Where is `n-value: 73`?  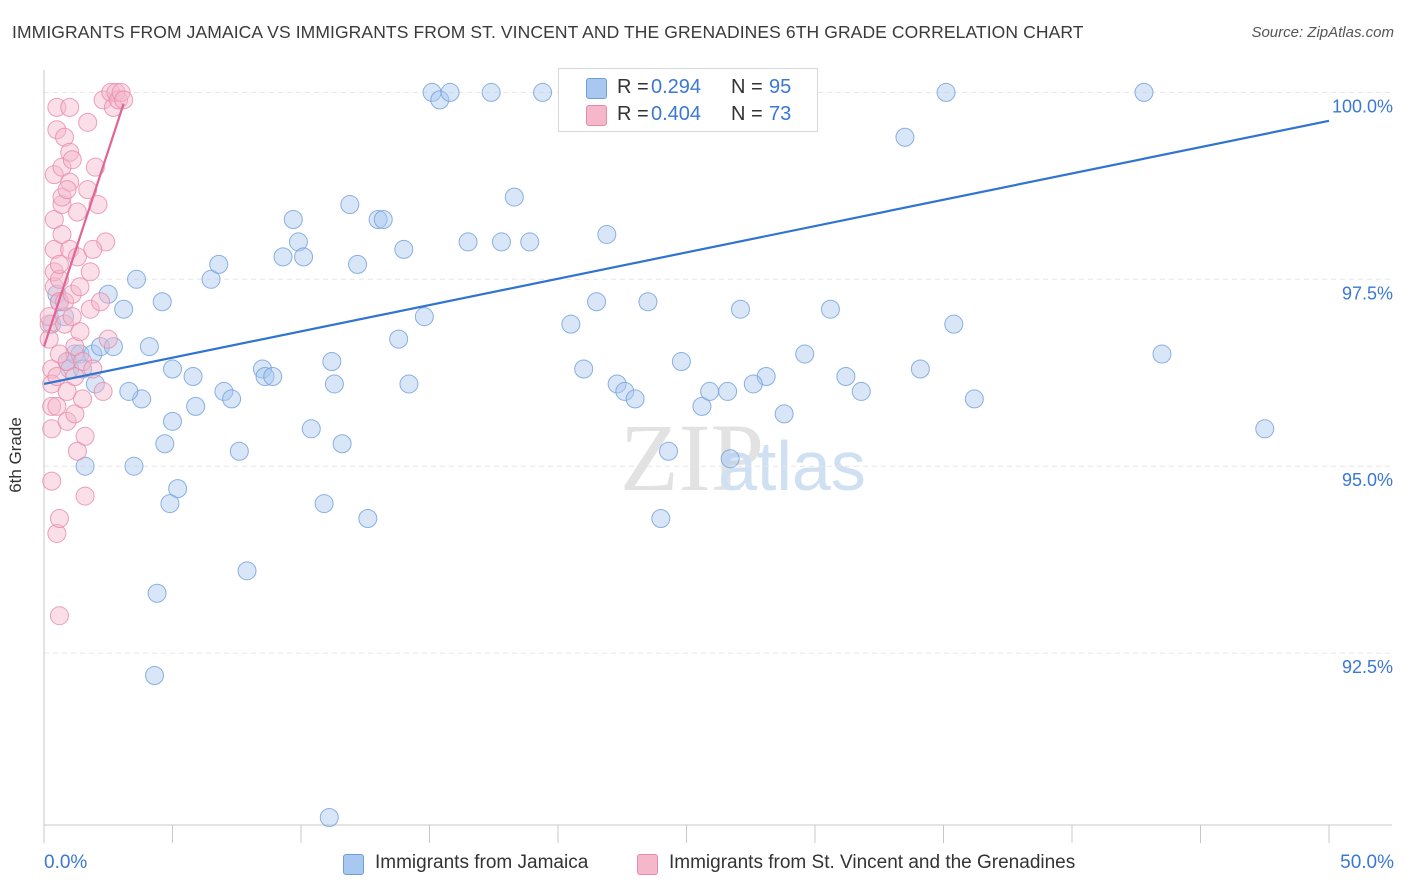 n-value: 73 is located at coordinates (780, 114).